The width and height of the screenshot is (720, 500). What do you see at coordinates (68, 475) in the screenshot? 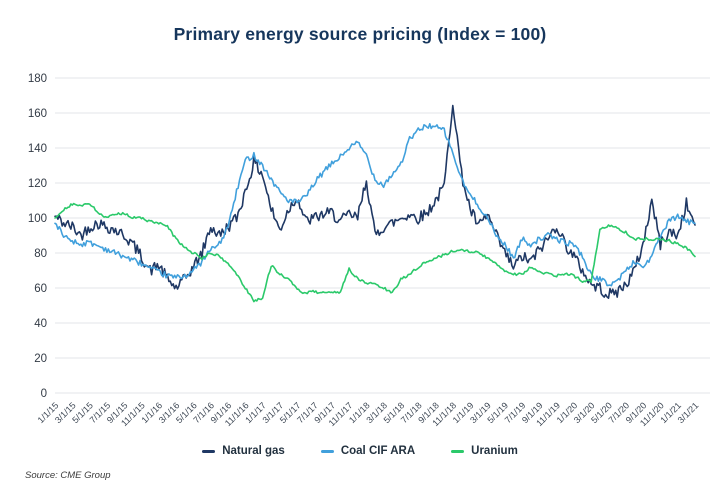
I see `source-note: Source: CME Group` at bounding box center [68, 475].